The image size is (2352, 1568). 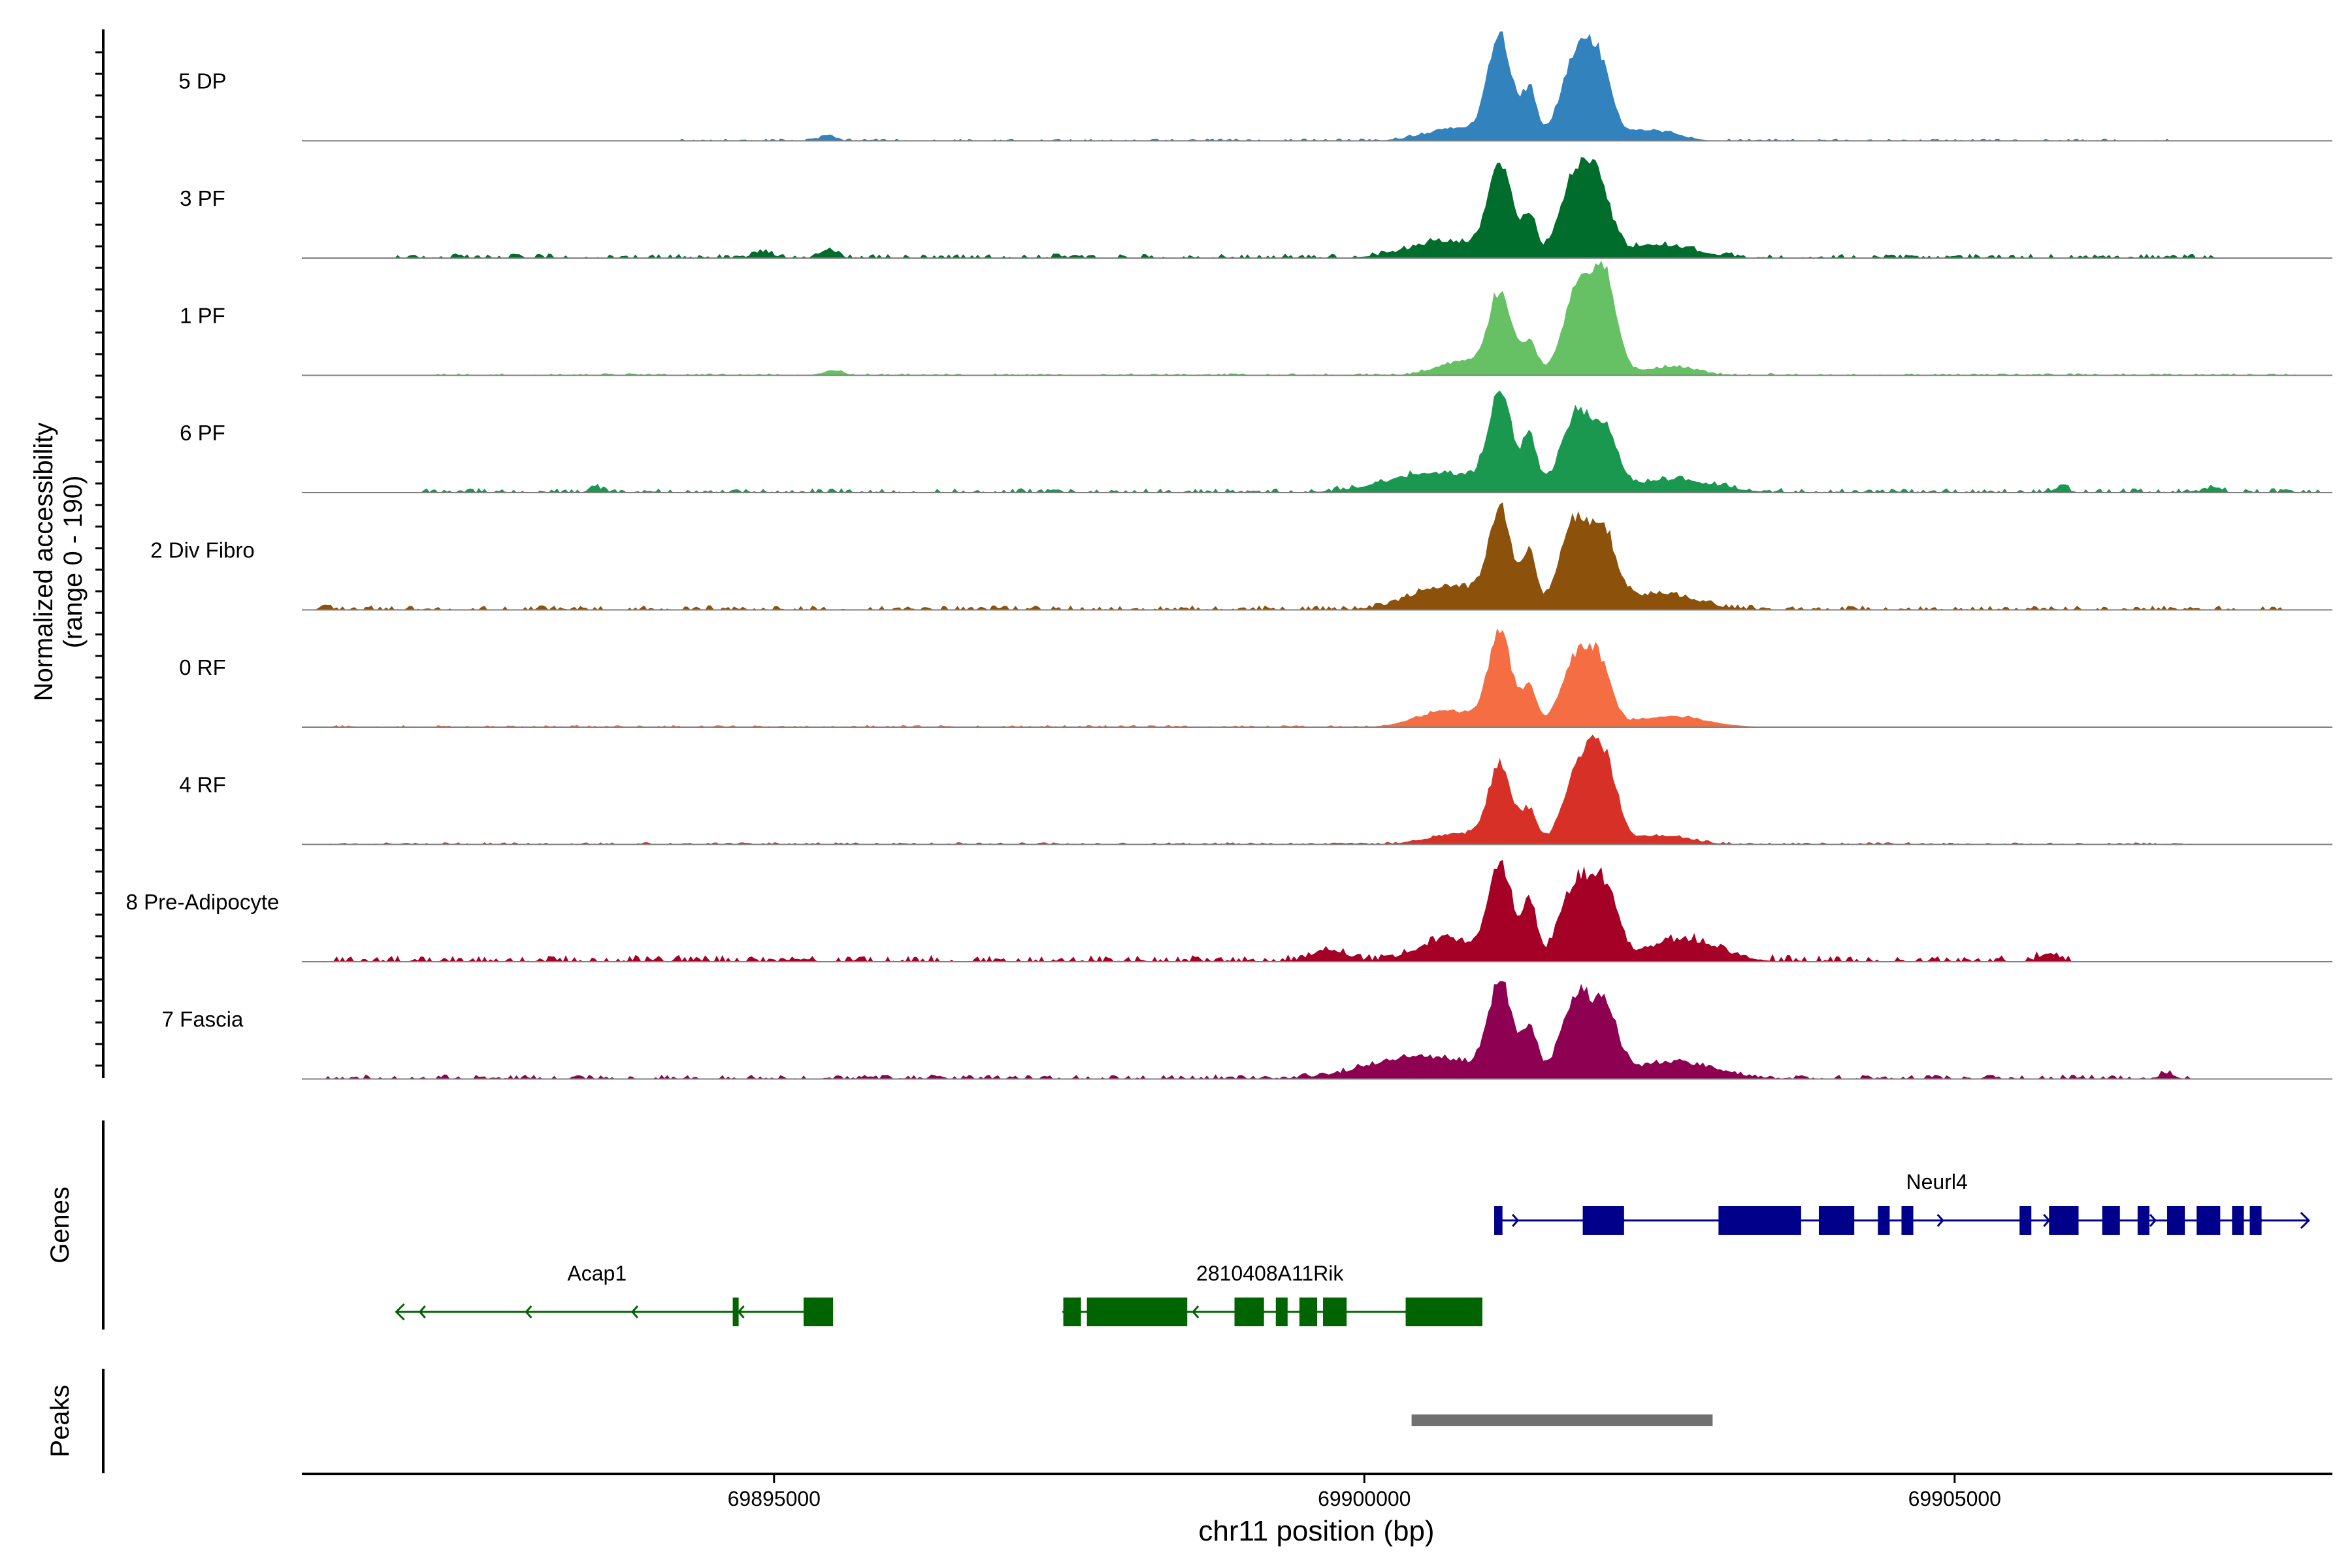 I want to click on genes-panel-label: Genes, so click(x=60, y=1225).